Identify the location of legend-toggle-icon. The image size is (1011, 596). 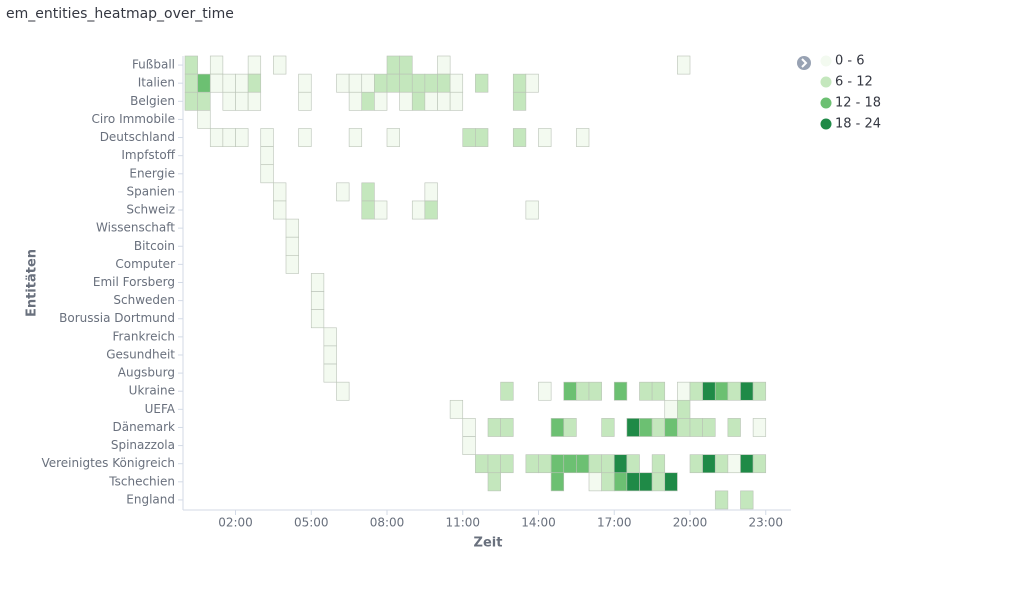
(804, 63).